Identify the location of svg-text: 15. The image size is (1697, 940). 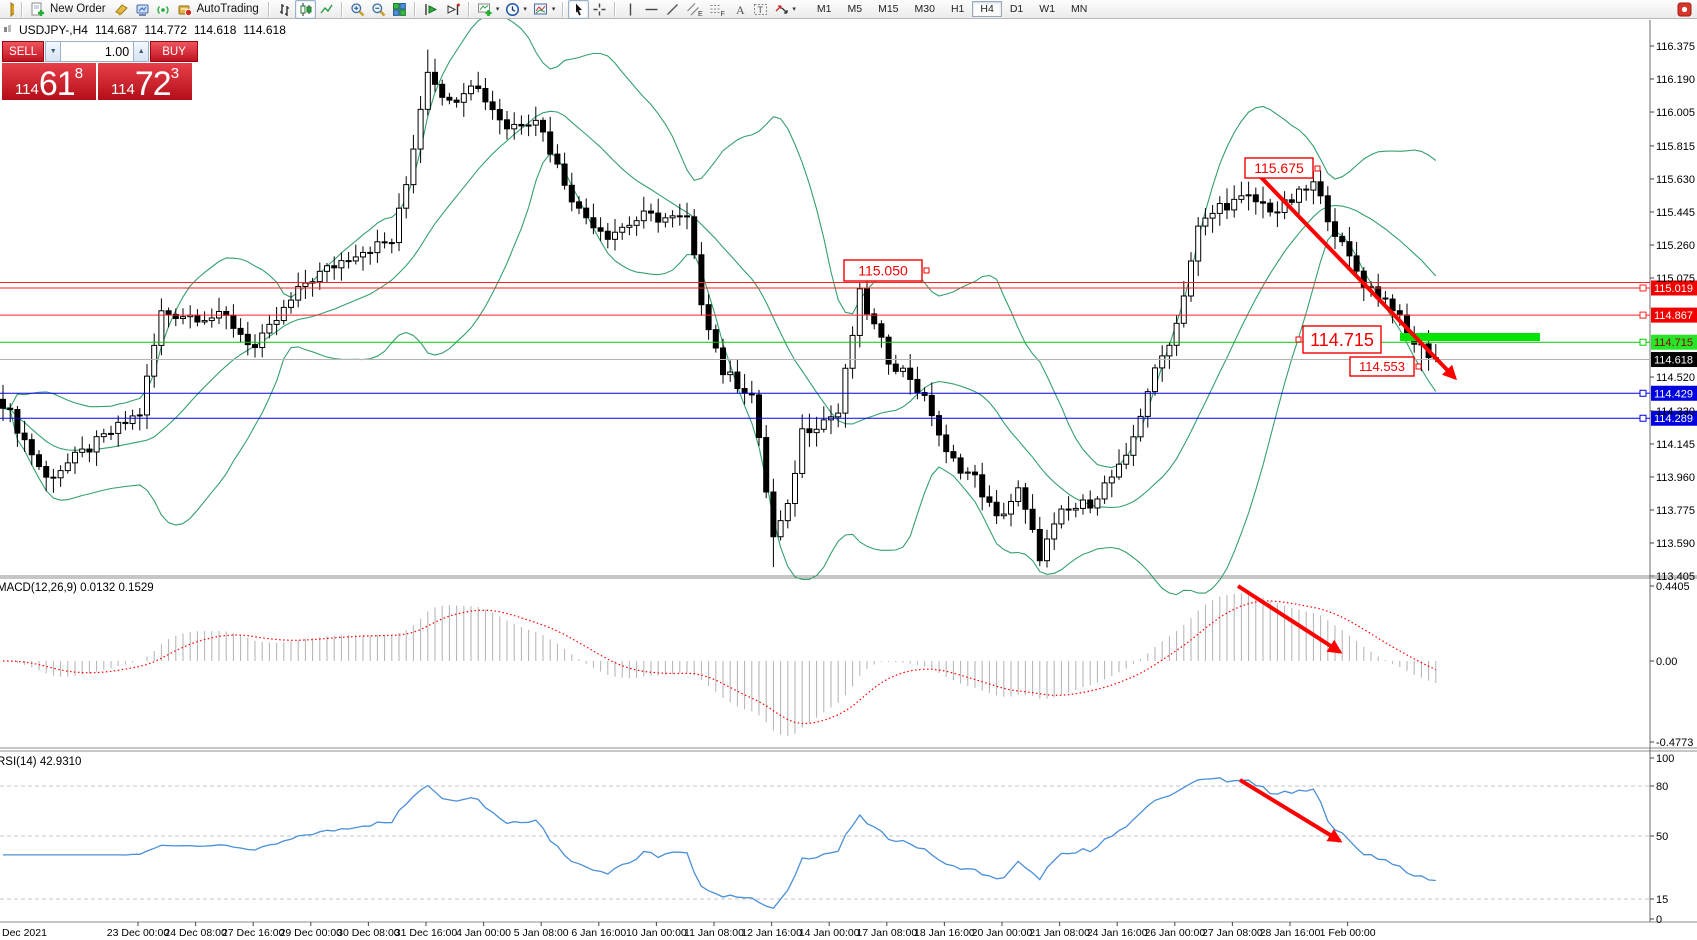
(1662, 900).